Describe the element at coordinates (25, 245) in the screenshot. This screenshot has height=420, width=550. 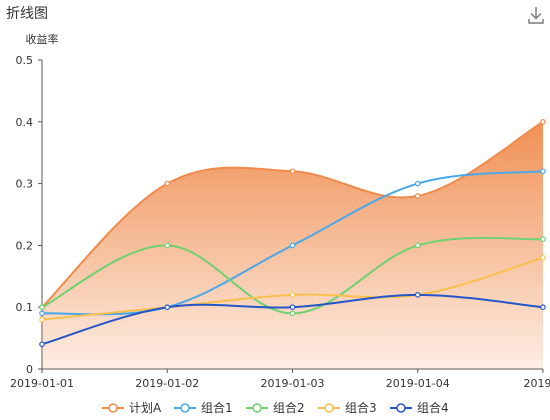
I see `y-tick-label: 0.2` at that location.